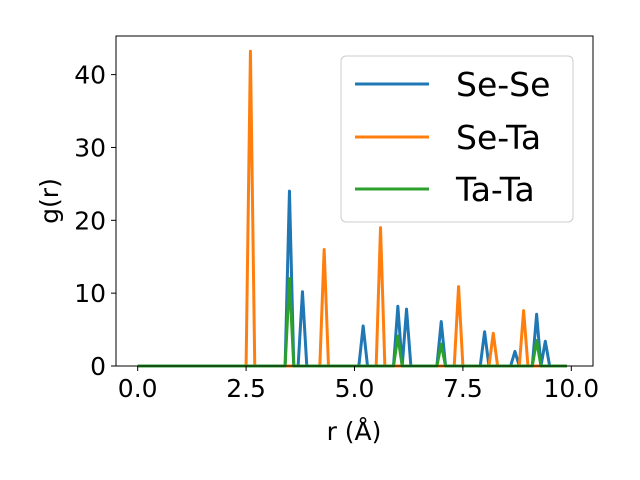 Image resolution: width=640 pixels, height=480 pixels. What do you see at coordinates (571, 388) in the screenshot?
I see `x-tick-label: 10.0` at bounding box center [571, 388].